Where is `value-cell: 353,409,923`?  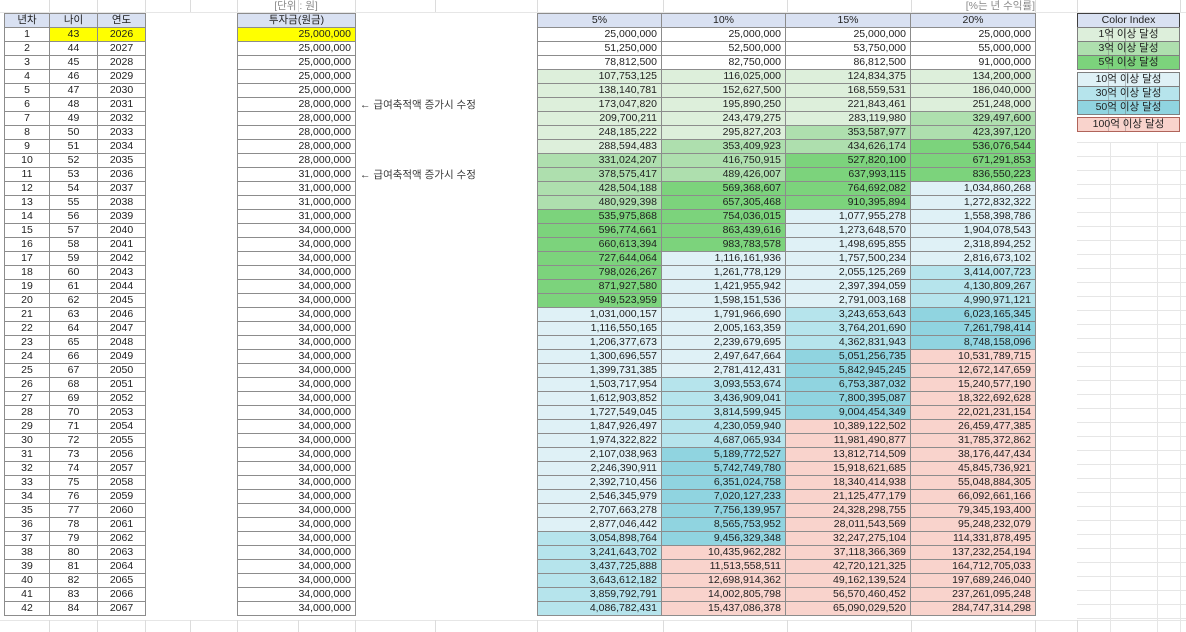 value-cell: 353,409,923 is located at coordinates (723, 146).